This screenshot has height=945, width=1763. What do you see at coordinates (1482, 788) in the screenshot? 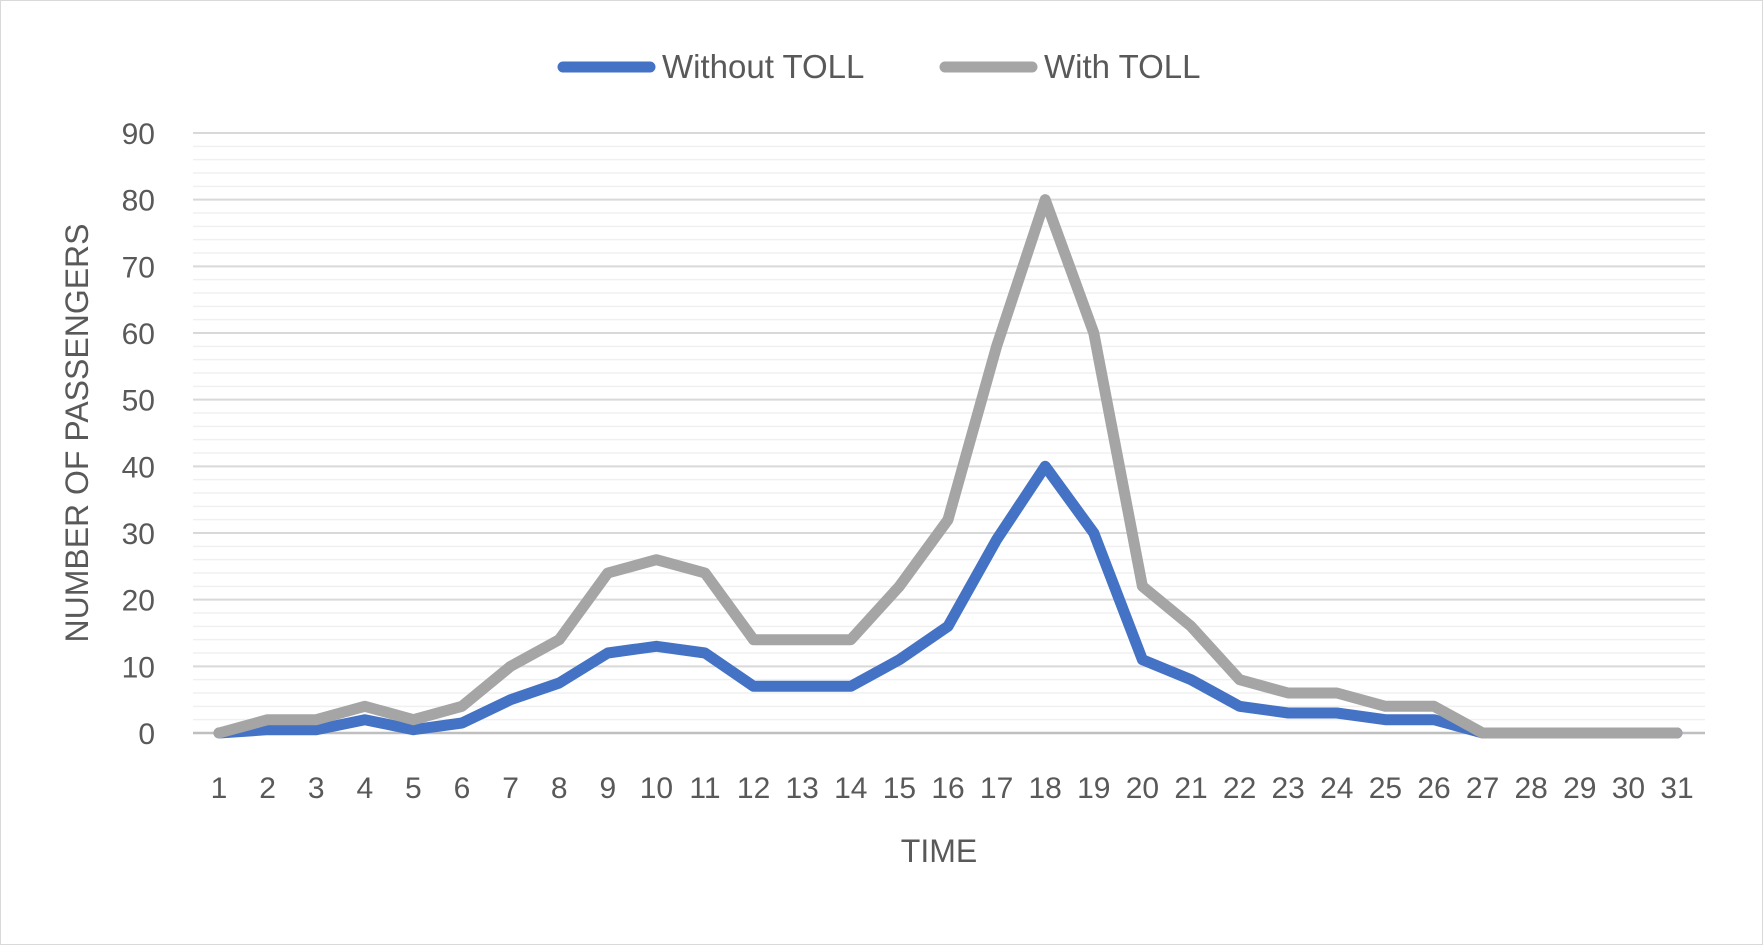
I see `x-tick-label: 27` at bounding box center [1482, 788].